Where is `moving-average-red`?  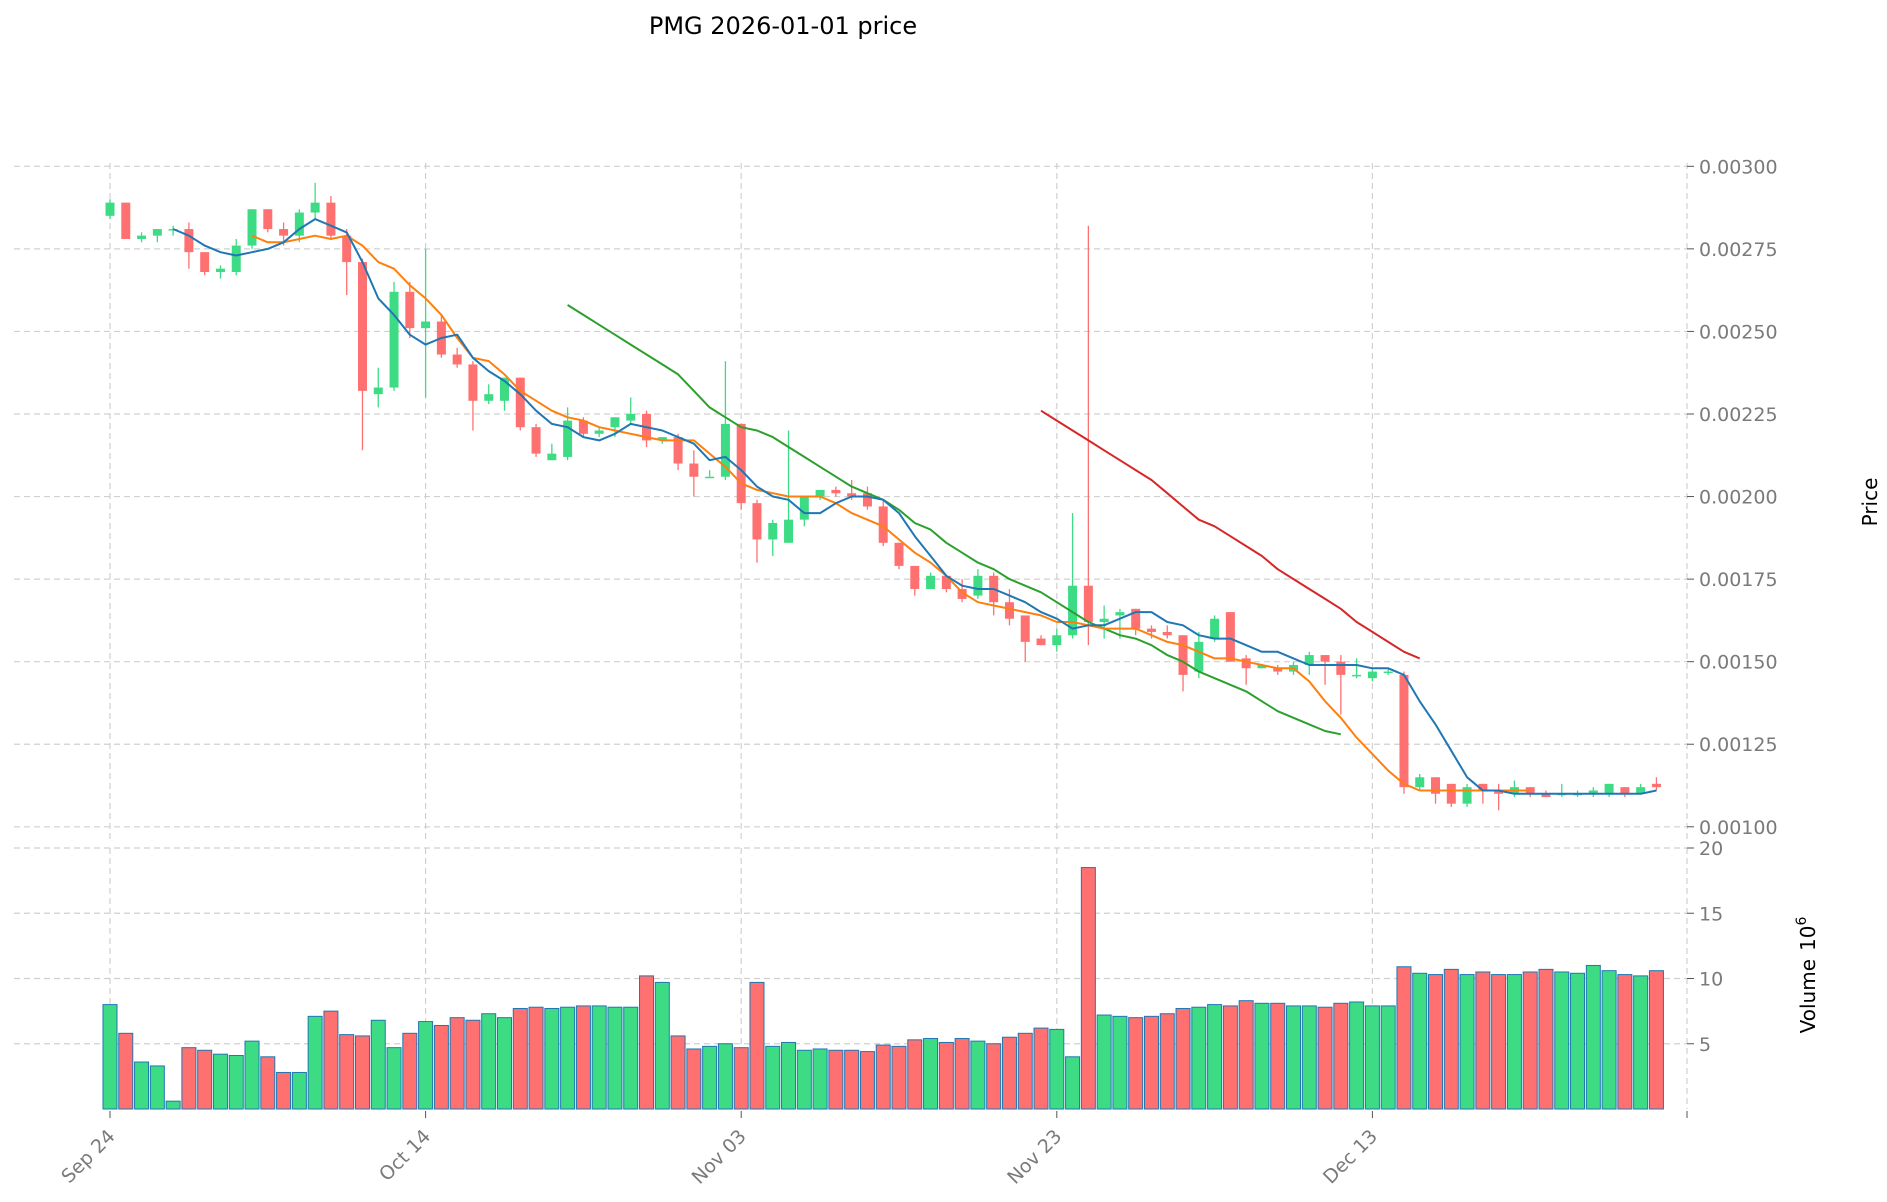
moving-average-red is located at coordinates (1230, 534).